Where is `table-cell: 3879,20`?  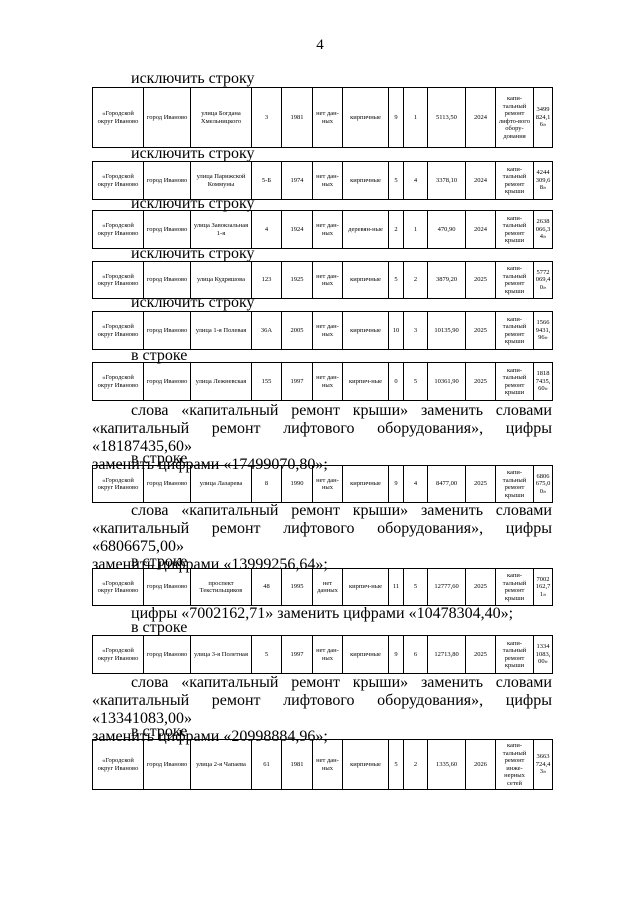 table-cell: 3879,20 is located at coordinates (446, 280).